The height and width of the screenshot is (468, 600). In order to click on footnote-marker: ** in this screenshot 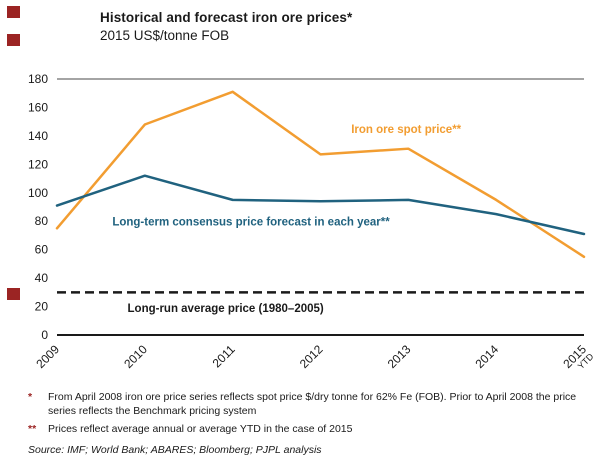, I will do `click(32, 429)`.